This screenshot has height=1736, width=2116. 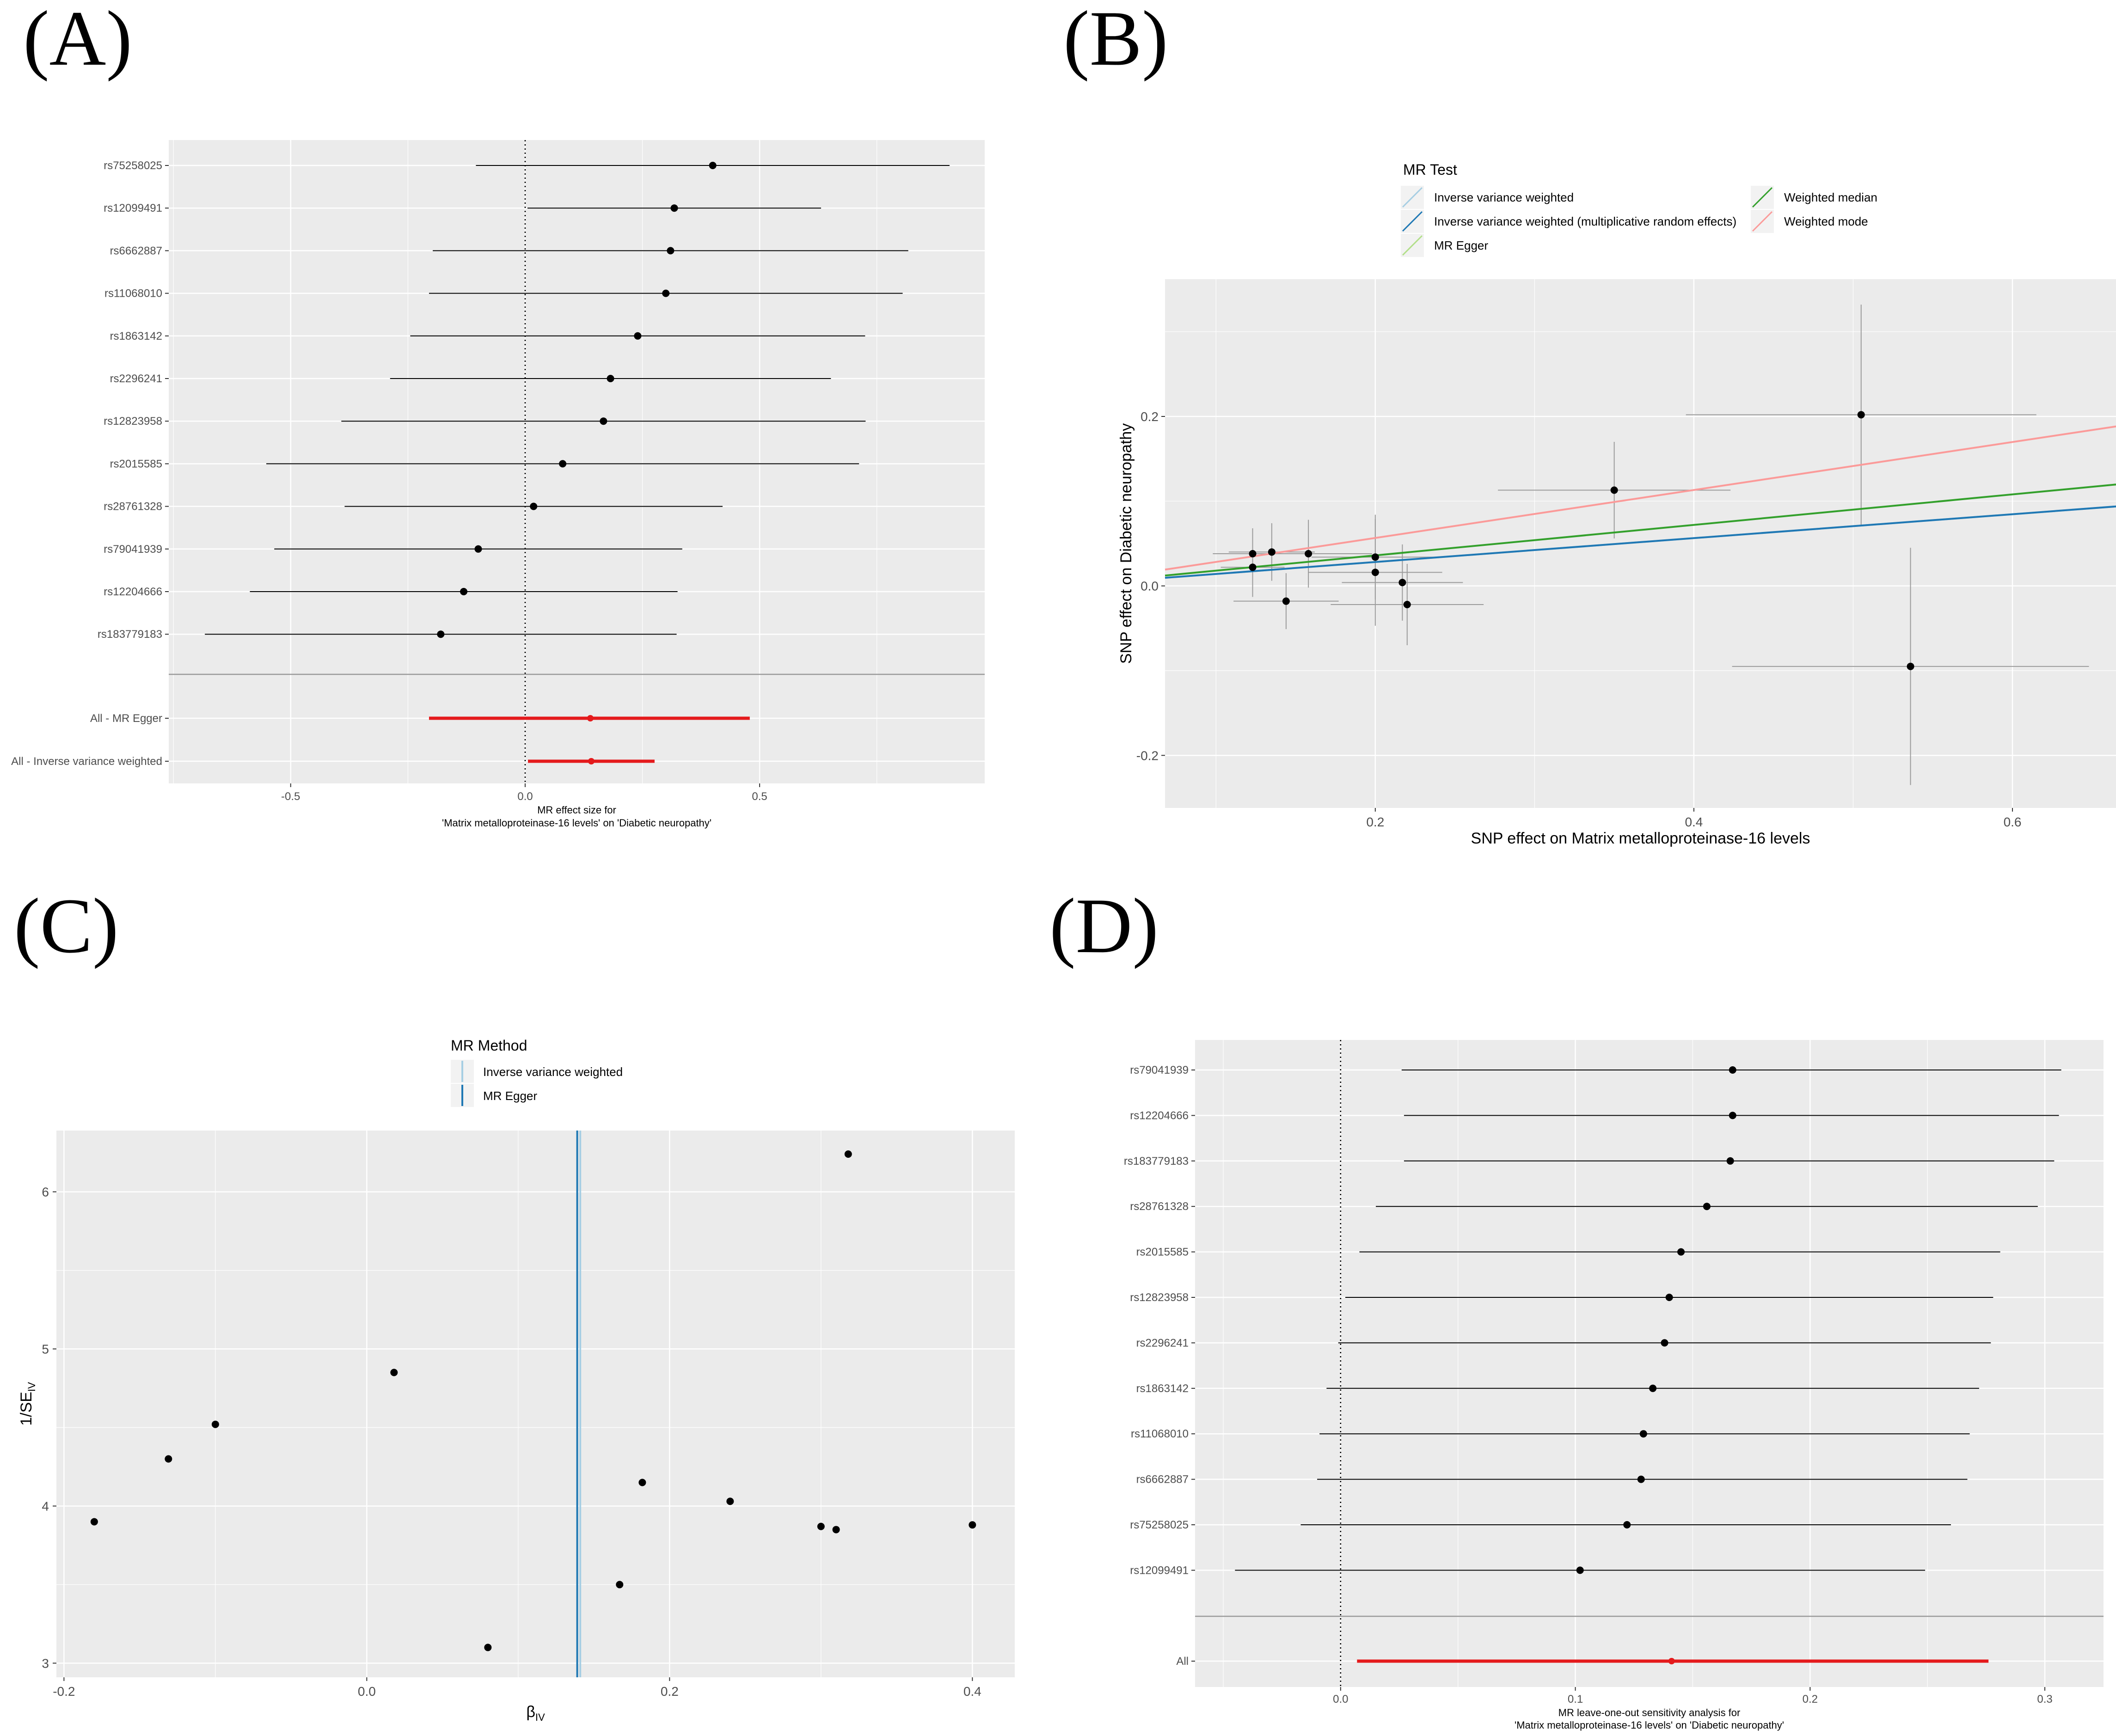 I want to click on y-tick-label: All - MR Egger, so click(x=126, y=718).